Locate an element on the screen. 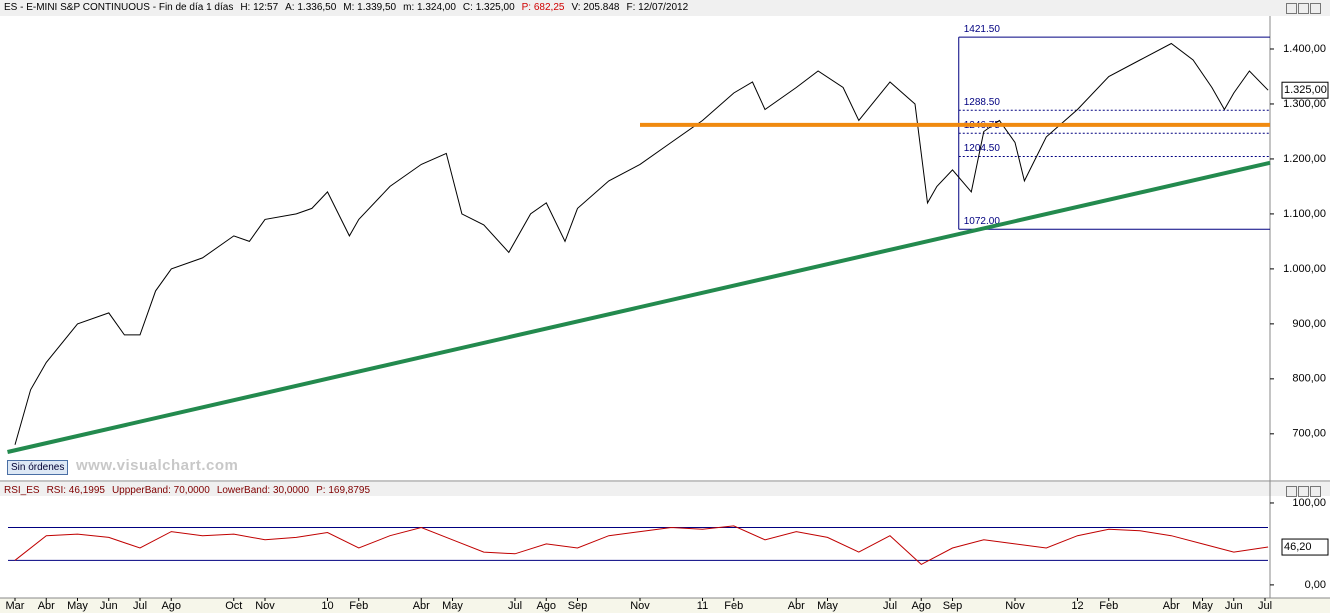 Image resolution: width=1330 pixels, height=613 pixels. y-tick-label: 1.000,00 is located at coordinates (1304, 269).